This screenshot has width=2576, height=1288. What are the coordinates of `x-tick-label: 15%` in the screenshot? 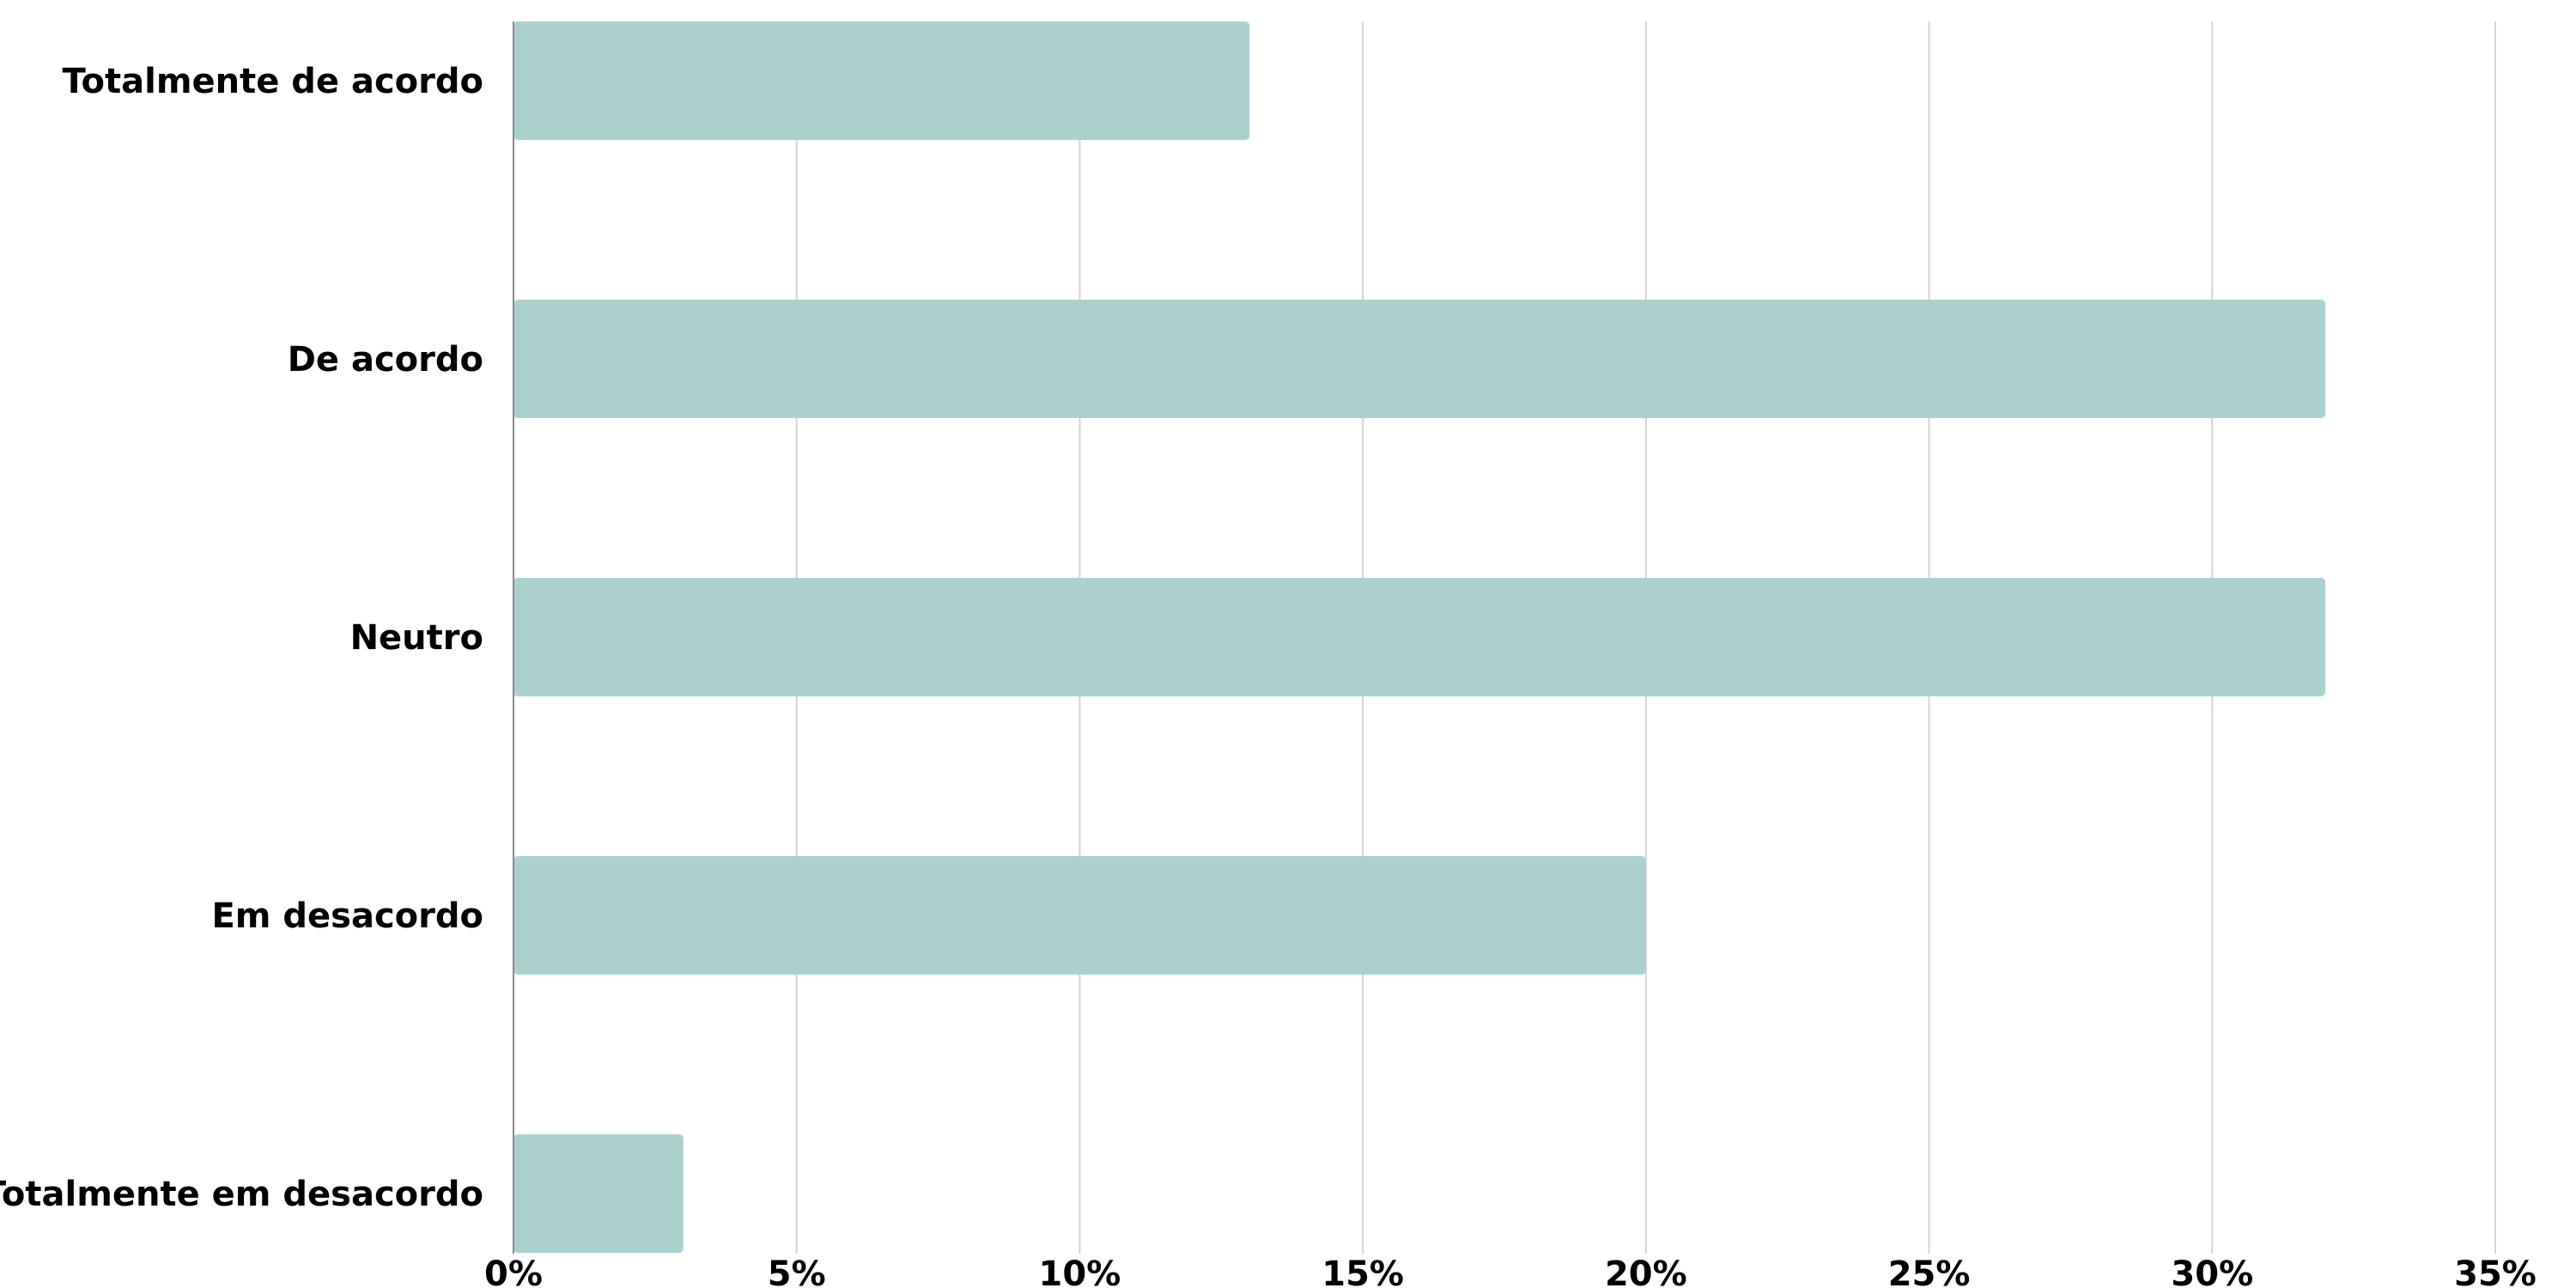 It's located at (1363, 1272).